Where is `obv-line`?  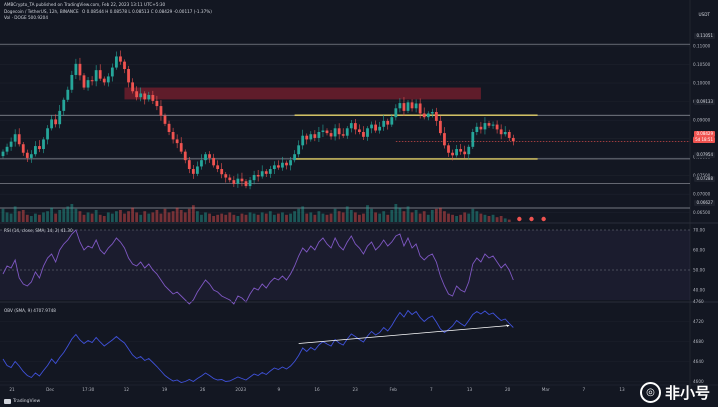 obv-line is located at coordinates (258, 346).